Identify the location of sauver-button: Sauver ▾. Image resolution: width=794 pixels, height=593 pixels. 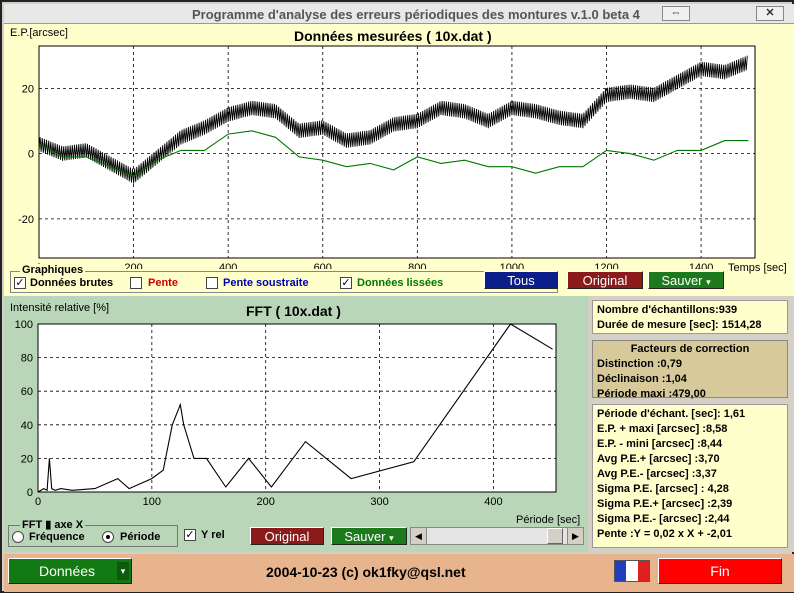
(686, 280).